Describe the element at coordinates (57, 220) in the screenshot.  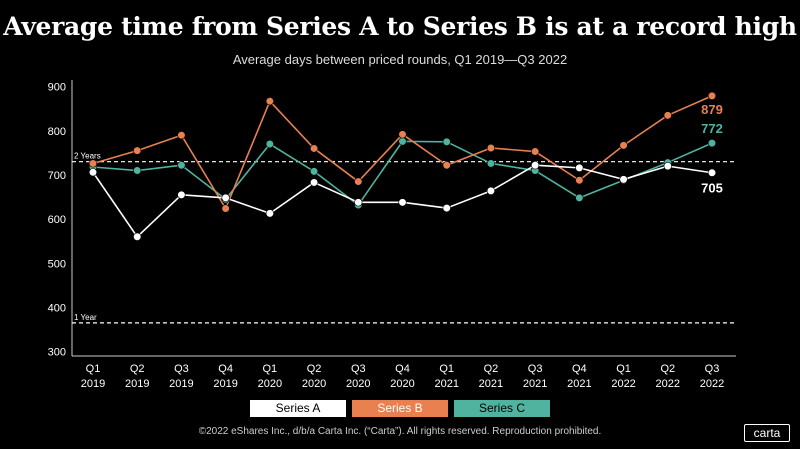
I see `y-tick-label: 600` at that location.